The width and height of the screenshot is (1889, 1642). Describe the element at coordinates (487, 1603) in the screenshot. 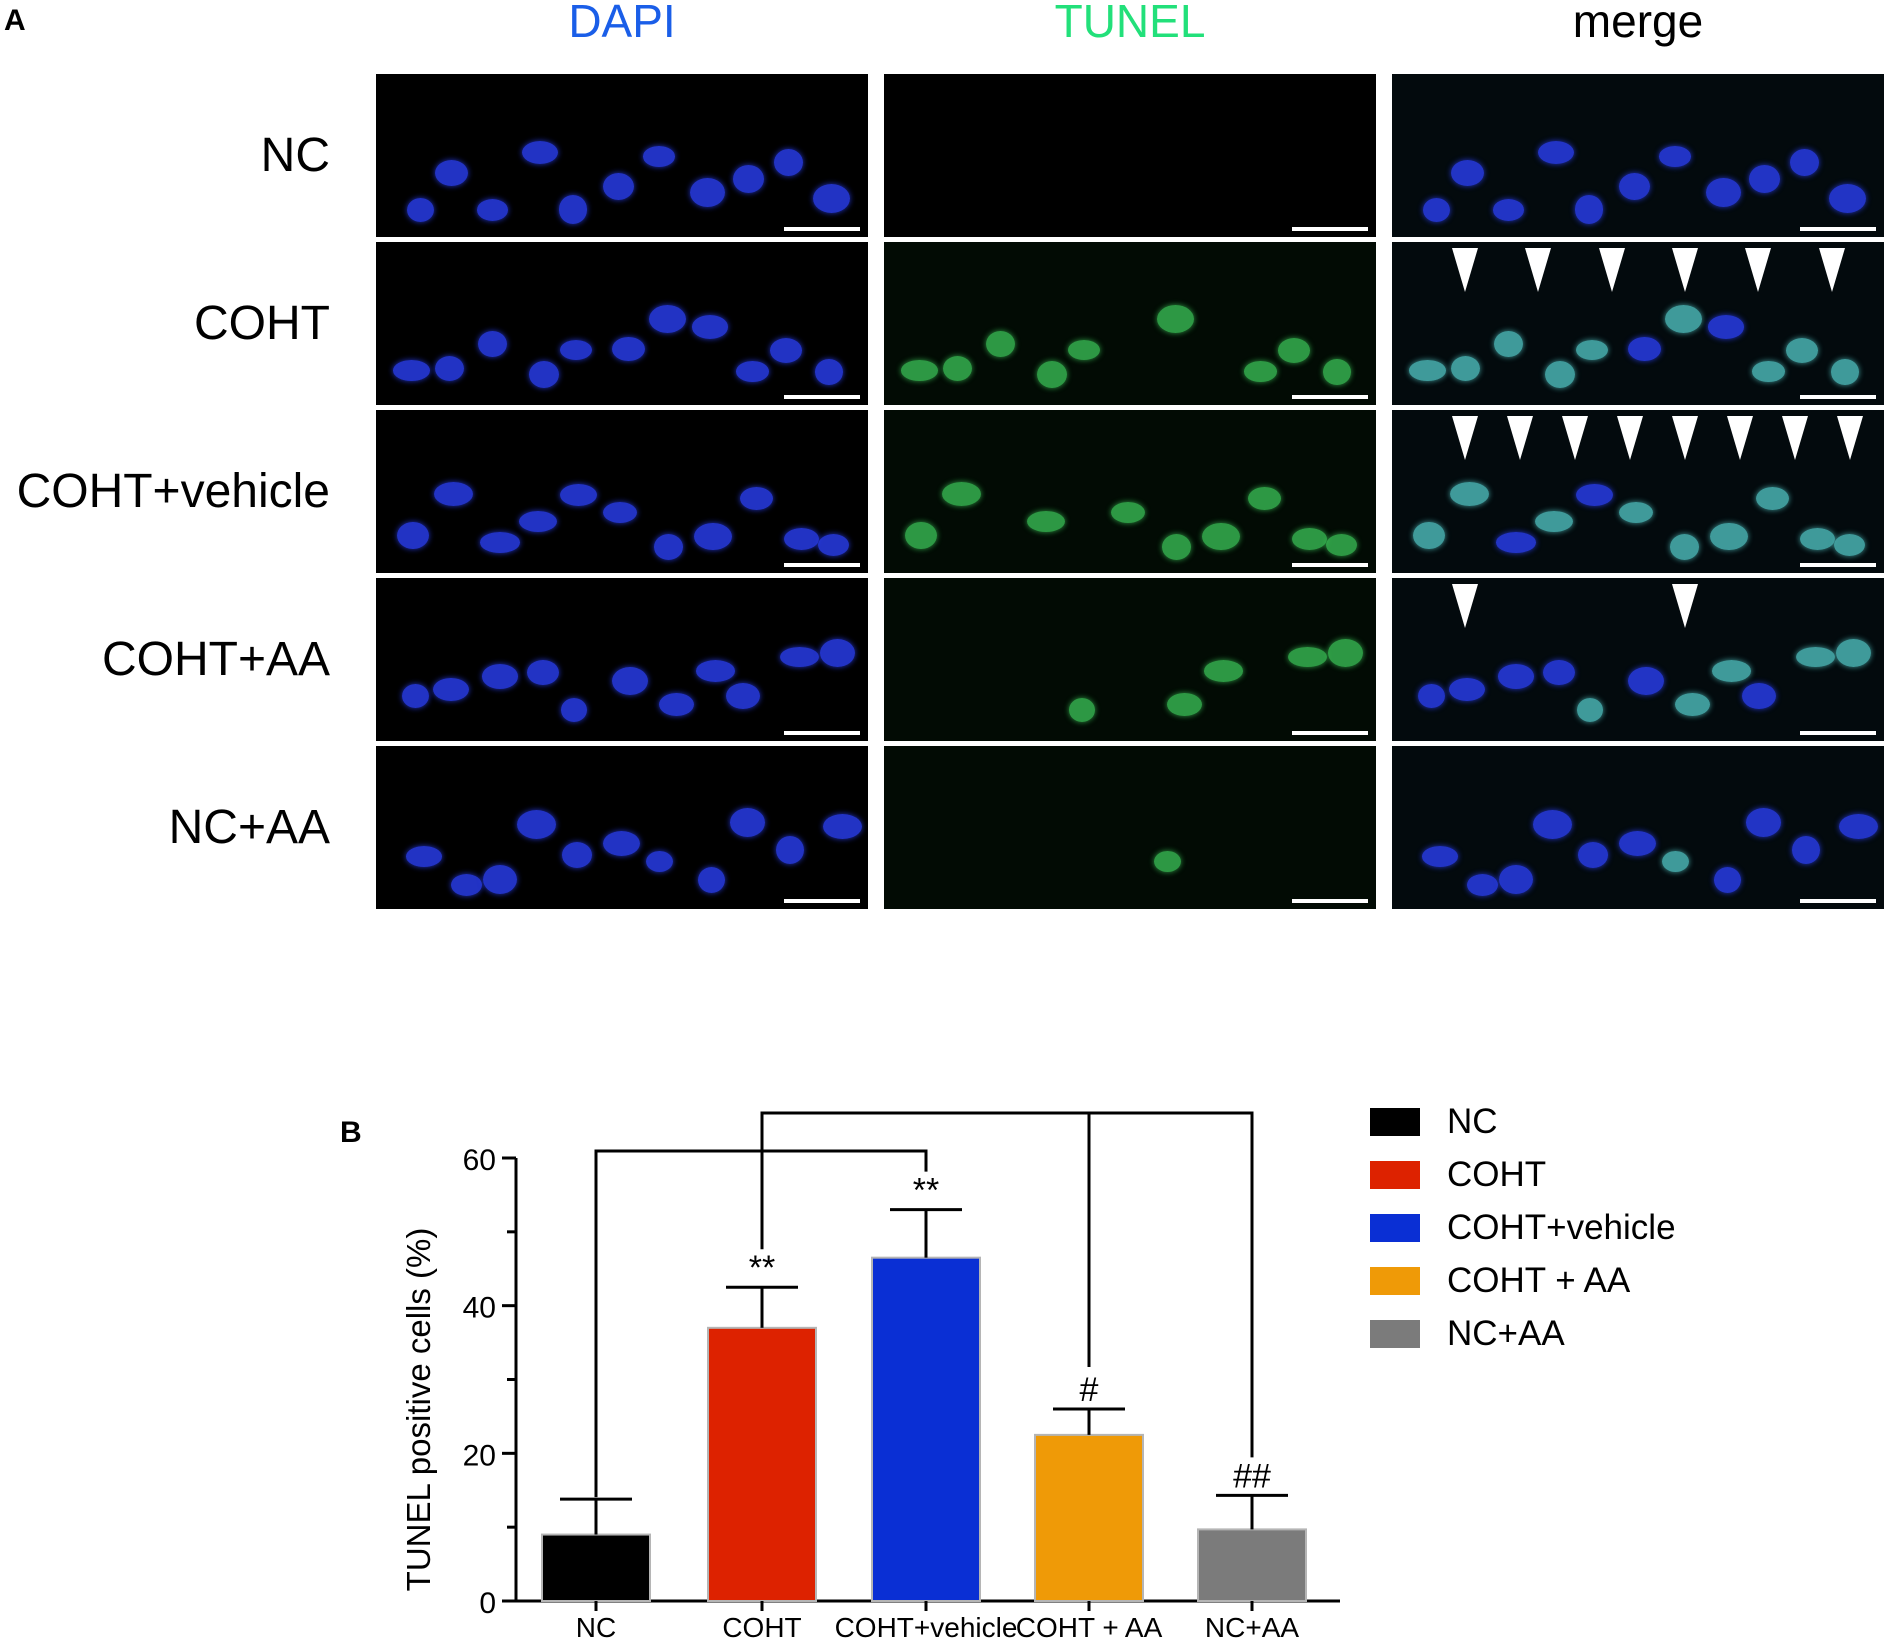

I see `y-tick-label: 0` at that location.